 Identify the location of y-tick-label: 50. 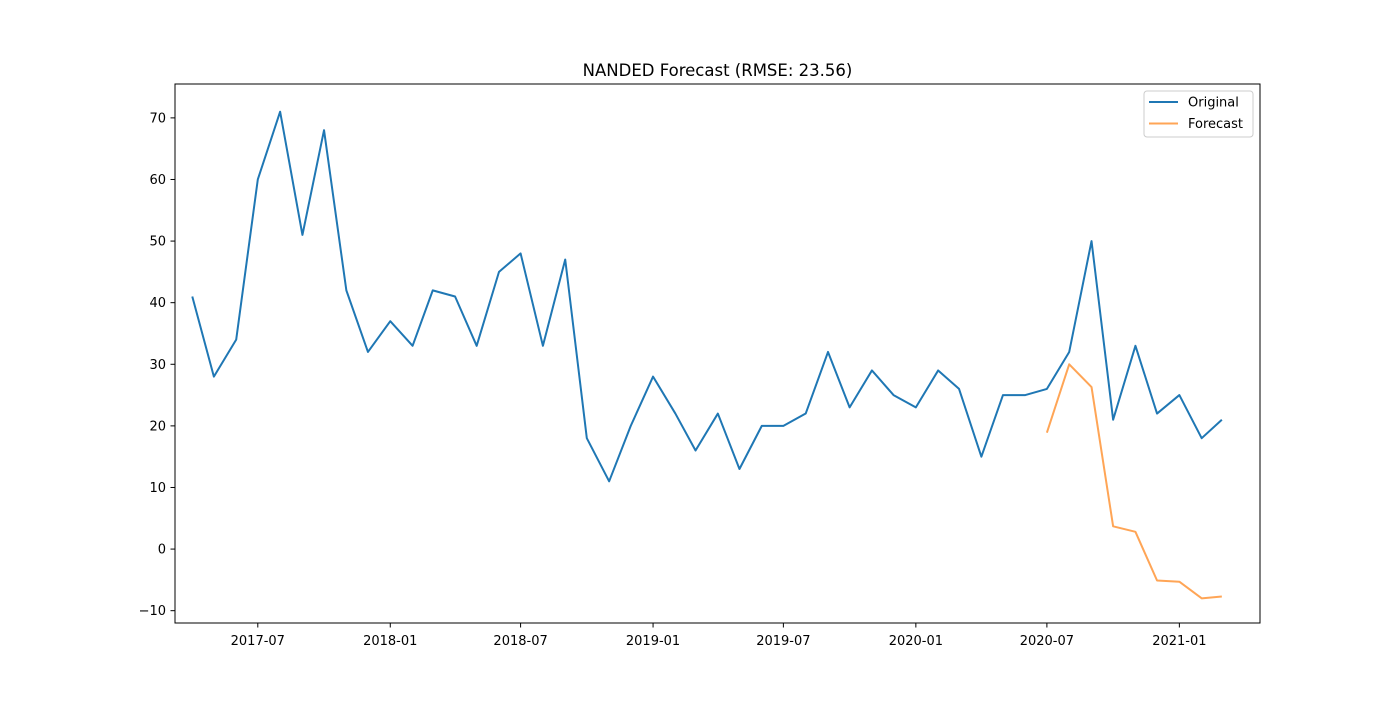
(157, 242).